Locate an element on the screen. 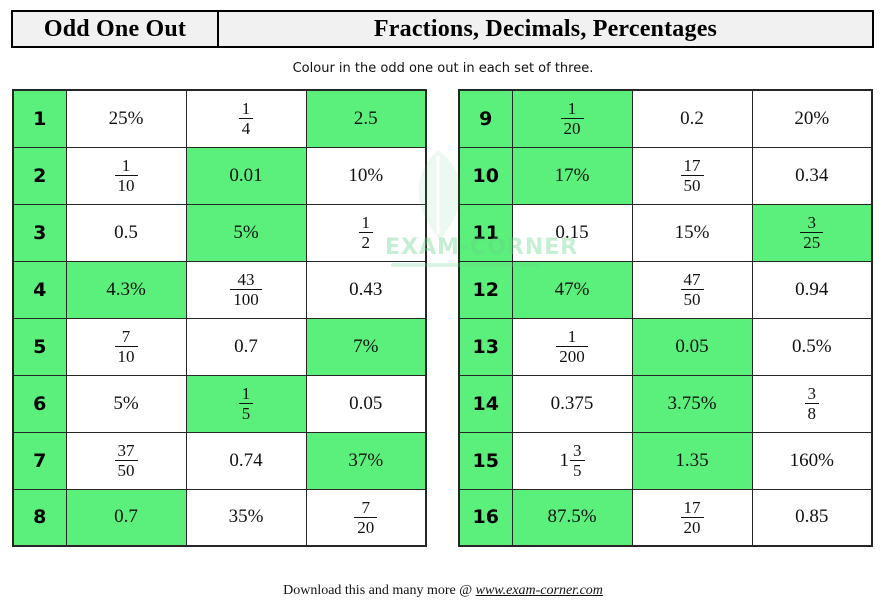  row-number: 1 is located at coordinates (39, 118).